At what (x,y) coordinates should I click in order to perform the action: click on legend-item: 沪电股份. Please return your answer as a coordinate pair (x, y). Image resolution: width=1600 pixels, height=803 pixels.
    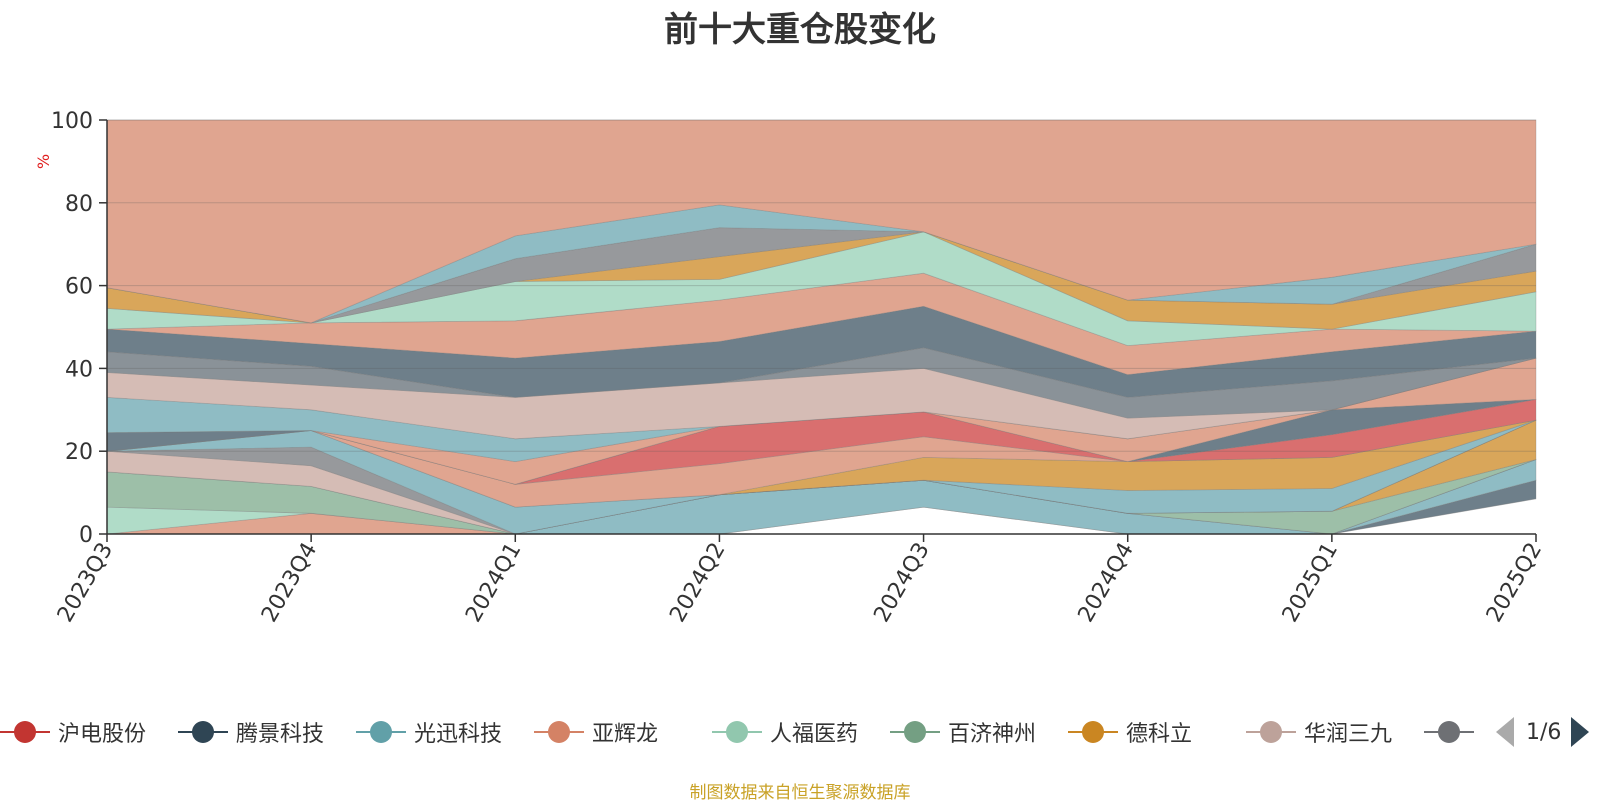
    Looking at the image, I should click on (73, 732).